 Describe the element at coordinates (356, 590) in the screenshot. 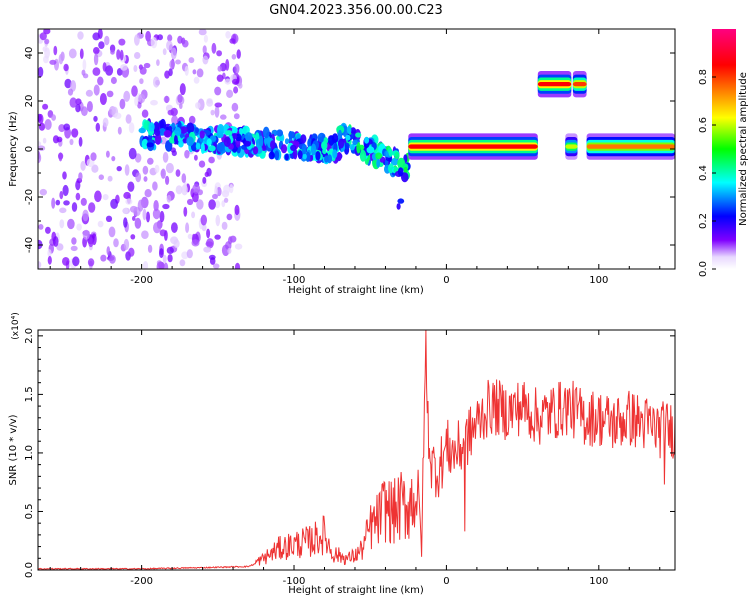

I see `snr-x-label: Height of straight line (km)` at that location.